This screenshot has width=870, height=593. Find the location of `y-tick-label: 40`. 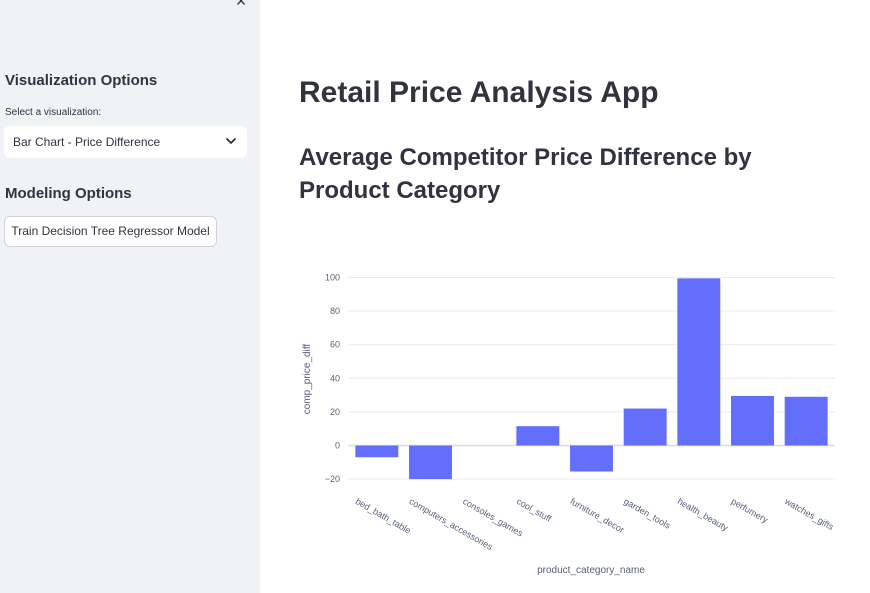

y-tick-label: 40 is located at coordinates (335, 378).